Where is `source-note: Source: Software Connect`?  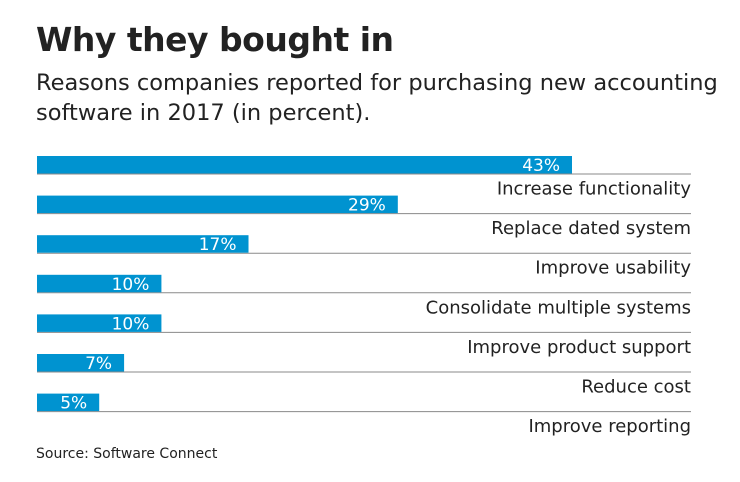 source-note: Source: Software Connect is located at coordinates (127, 454).